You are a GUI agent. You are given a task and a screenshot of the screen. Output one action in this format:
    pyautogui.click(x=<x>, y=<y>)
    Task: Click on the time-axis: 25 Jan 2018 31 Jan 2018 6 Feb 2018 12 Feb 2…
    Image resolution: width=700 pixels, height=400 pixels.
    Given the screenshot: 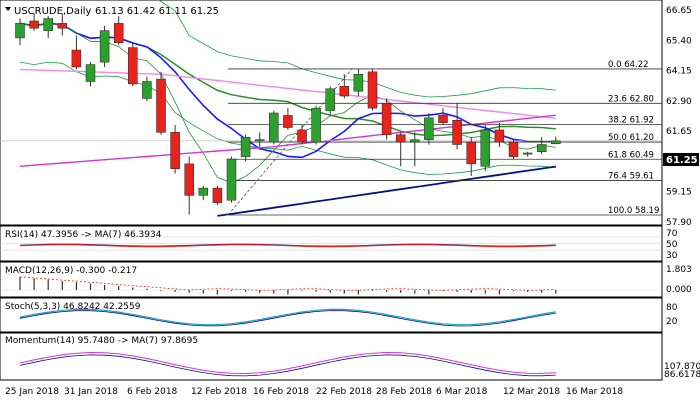 What is the action you would take?
    pyautogui.click(x=314, y=392)
    